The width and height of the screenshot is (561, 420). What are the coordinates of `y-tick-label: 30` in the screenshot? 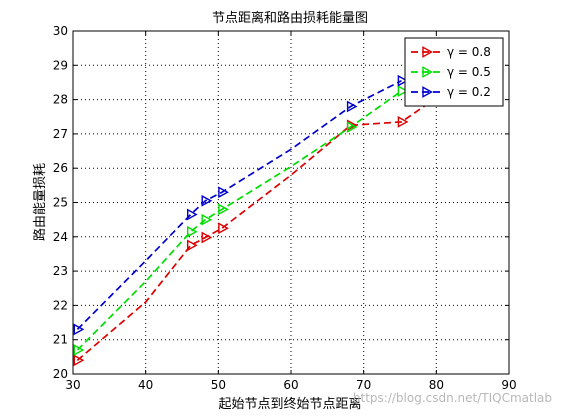 It's located at (60, 31).